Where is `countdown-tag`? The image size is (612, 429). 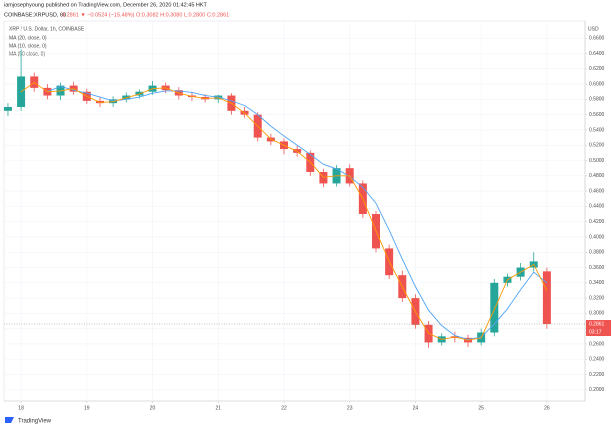 countdown-tag is located at coordinates (598, 332).